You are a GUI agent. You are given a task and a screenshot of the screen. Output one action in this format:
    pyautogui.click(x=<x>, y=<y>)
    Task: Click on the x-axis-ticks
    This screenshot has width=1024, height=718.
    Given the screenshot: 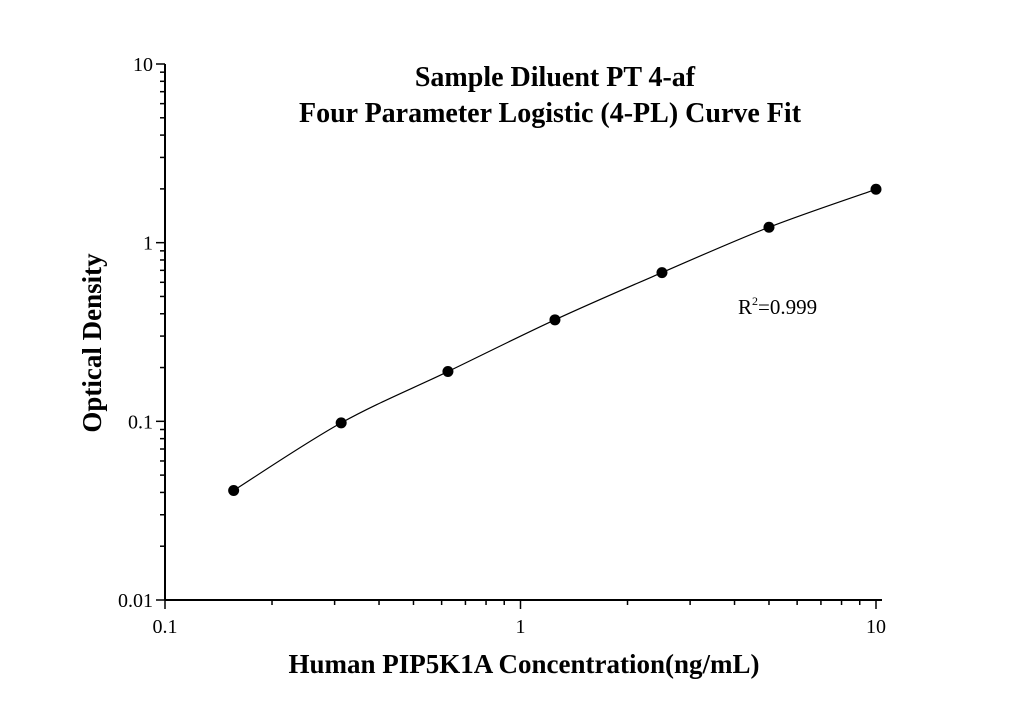 What is the action you would take?
    pyautogui.click(x=520, y=604)
    